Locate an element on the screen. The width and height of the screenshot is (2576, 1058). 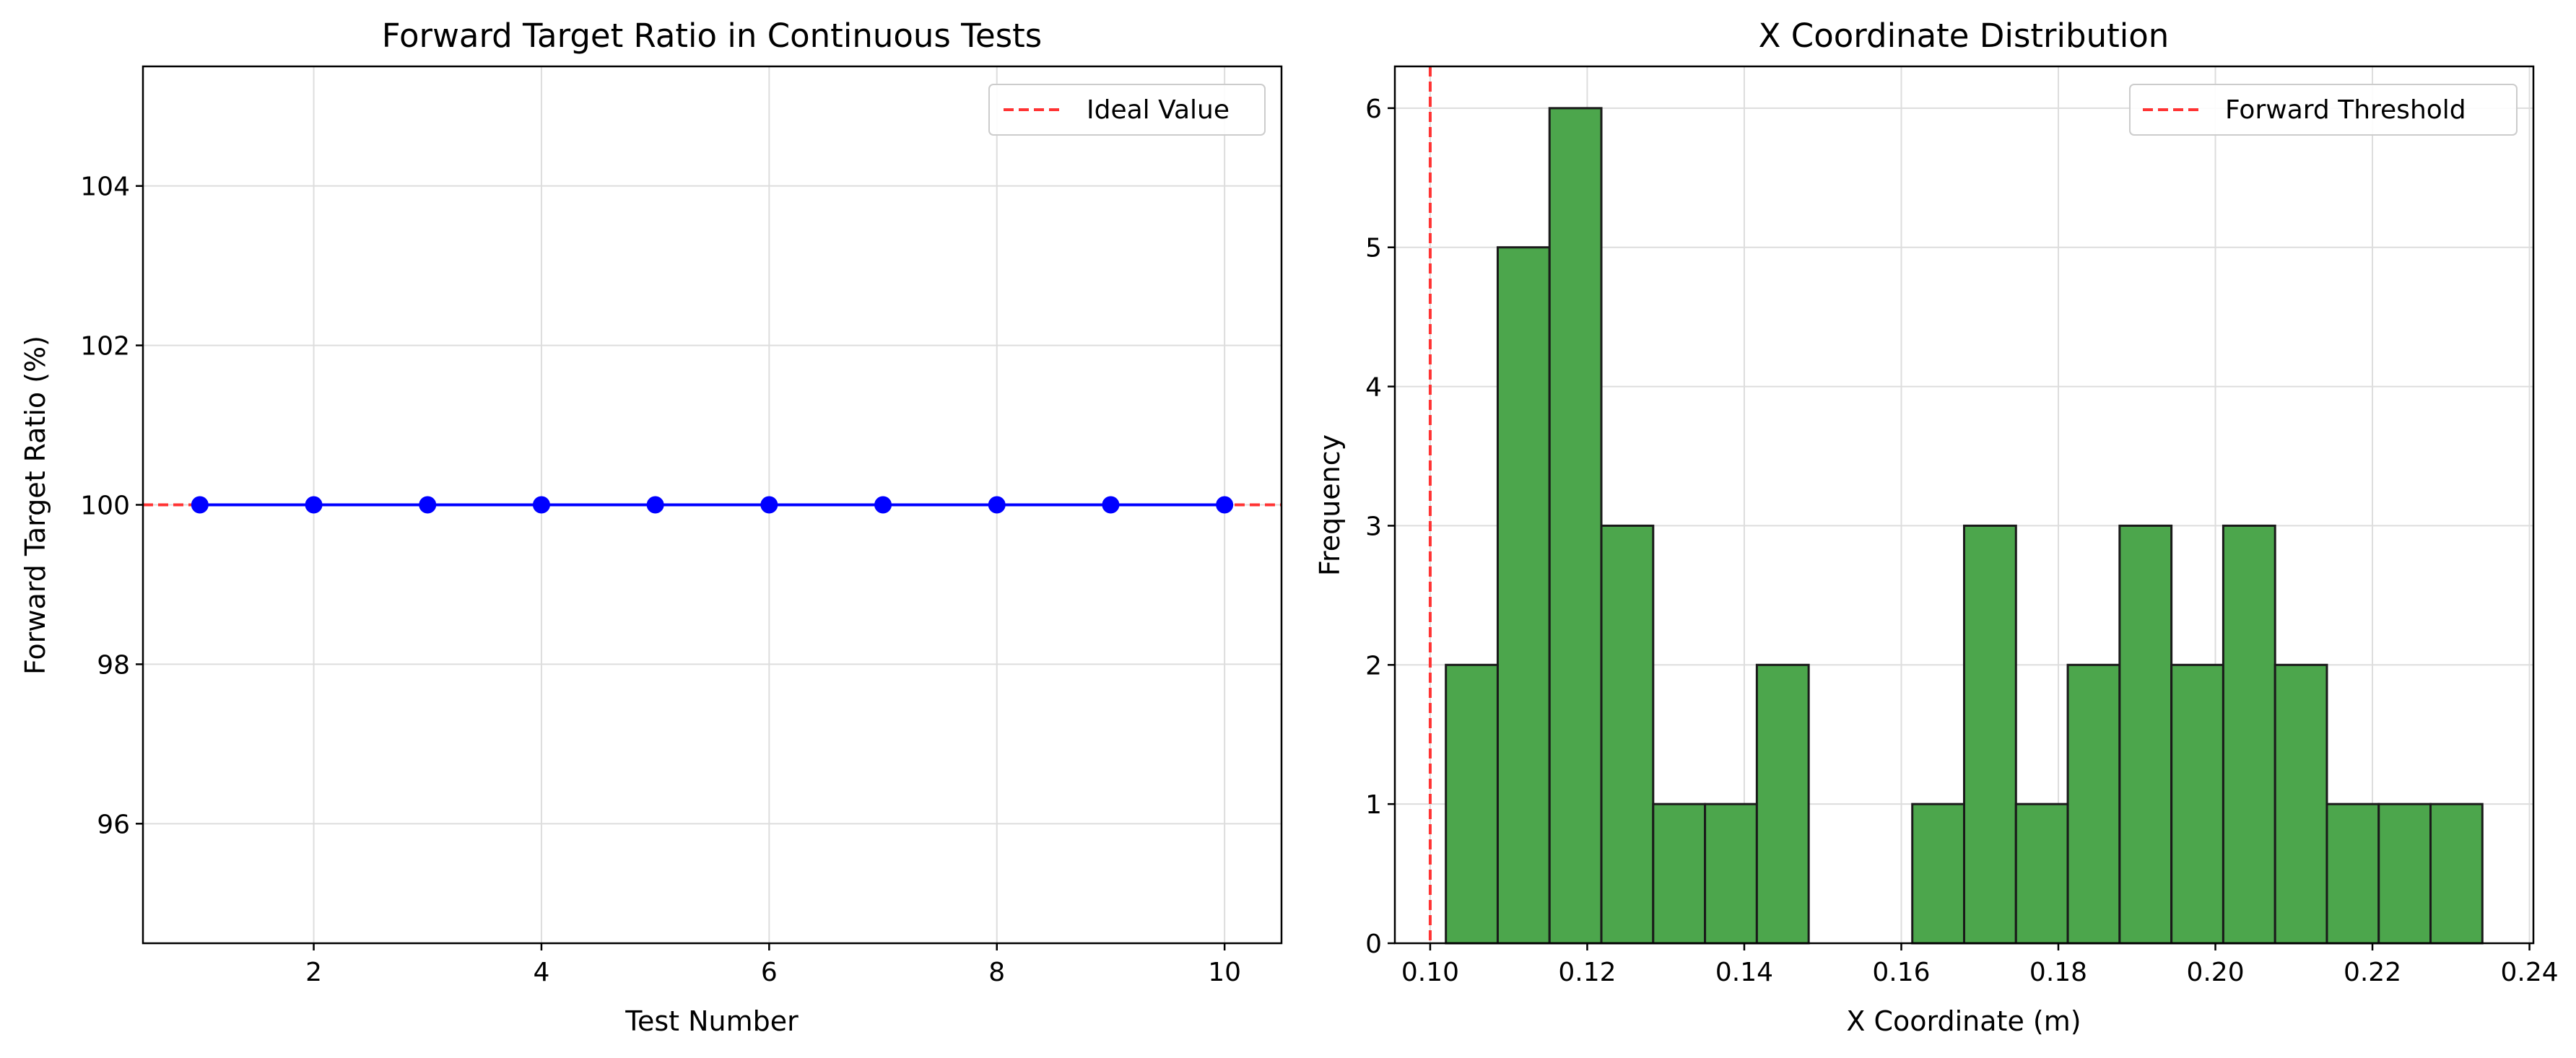
y-tick-label: 102 is located at coordinates (105, 347).